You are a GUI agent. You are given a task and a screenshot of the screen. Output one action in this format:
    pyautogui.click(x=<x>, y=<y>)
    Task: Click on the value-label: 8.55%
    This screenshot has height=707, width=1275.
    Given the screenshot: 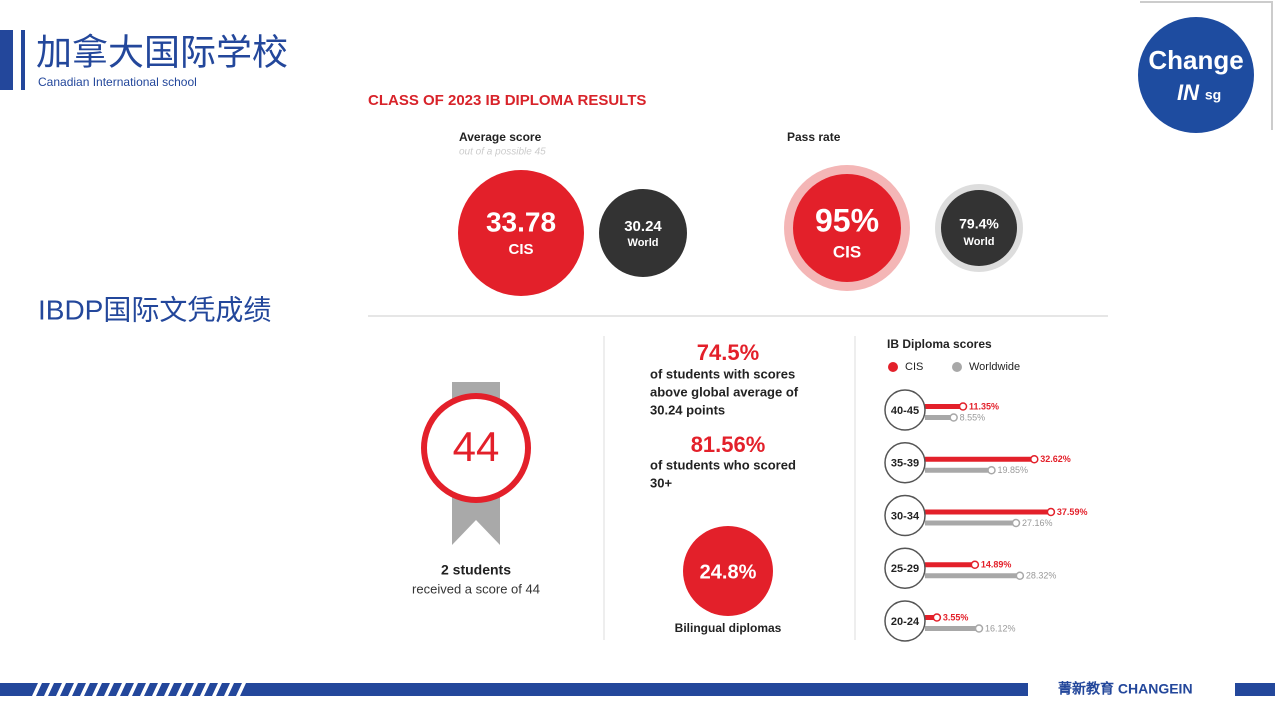 What is the action you would take?
    pyautogui.click(x=973, y=417)
    